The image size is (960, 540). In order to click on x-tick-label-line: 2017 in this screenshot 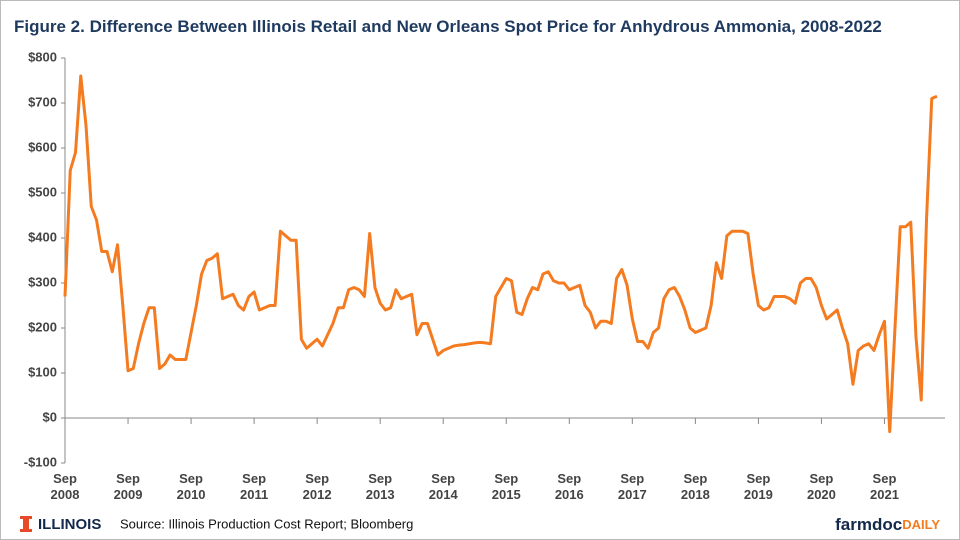, I will do `click(632, 494)`.